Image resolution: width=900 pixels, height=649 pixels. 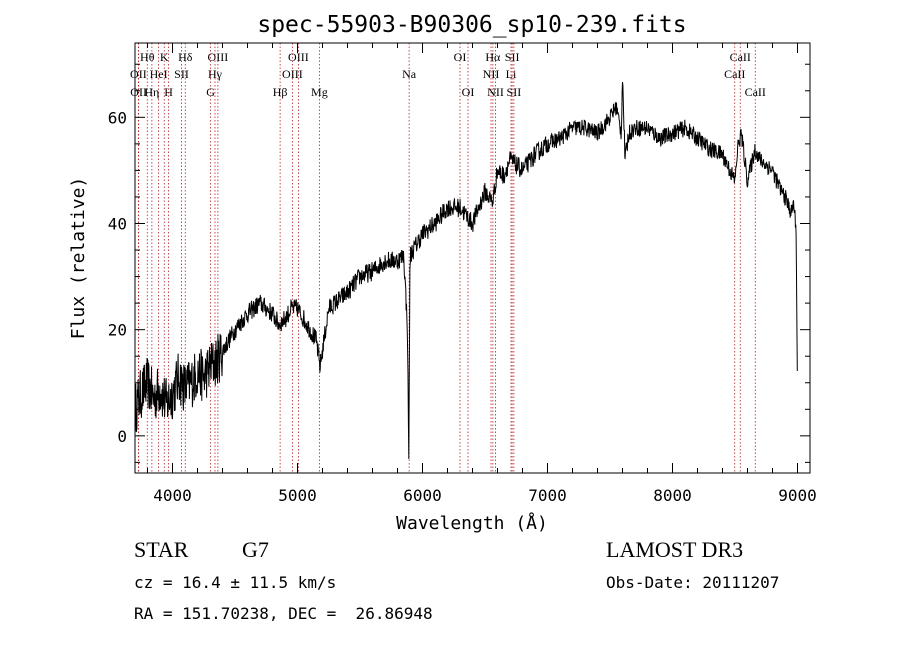 What do you see at coordinates (797, 495) in the screenshot?
I see `x-tick-label-5: 9000` at bounding box center [797, 495].